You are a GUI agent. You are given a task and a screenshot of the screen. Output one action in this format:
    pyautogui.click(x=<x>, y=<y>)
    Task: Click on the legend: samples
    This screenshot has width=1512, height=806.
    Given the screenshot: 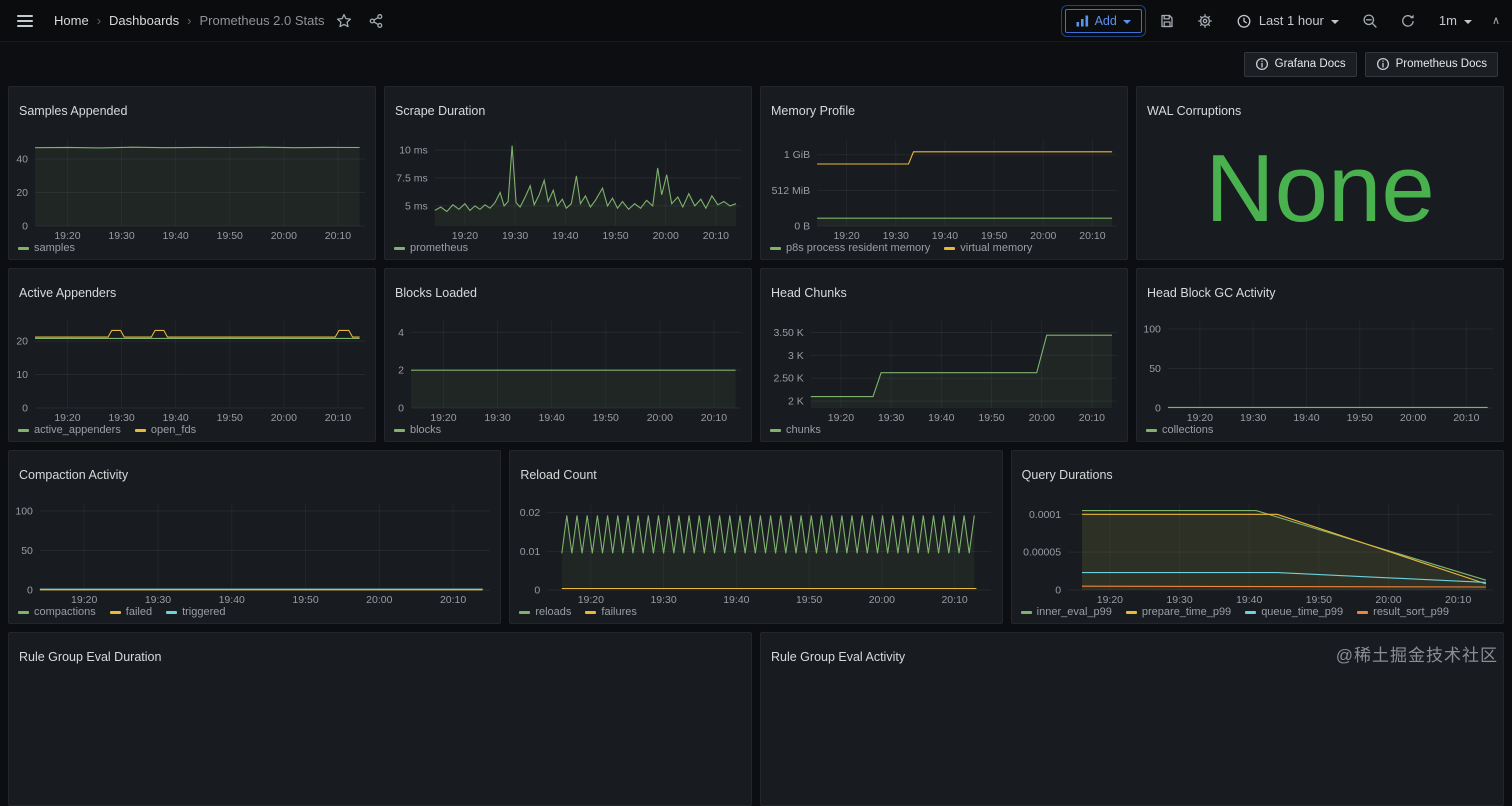 What is the action you would take?
    pyautogui.click(x=192, y=250)
    